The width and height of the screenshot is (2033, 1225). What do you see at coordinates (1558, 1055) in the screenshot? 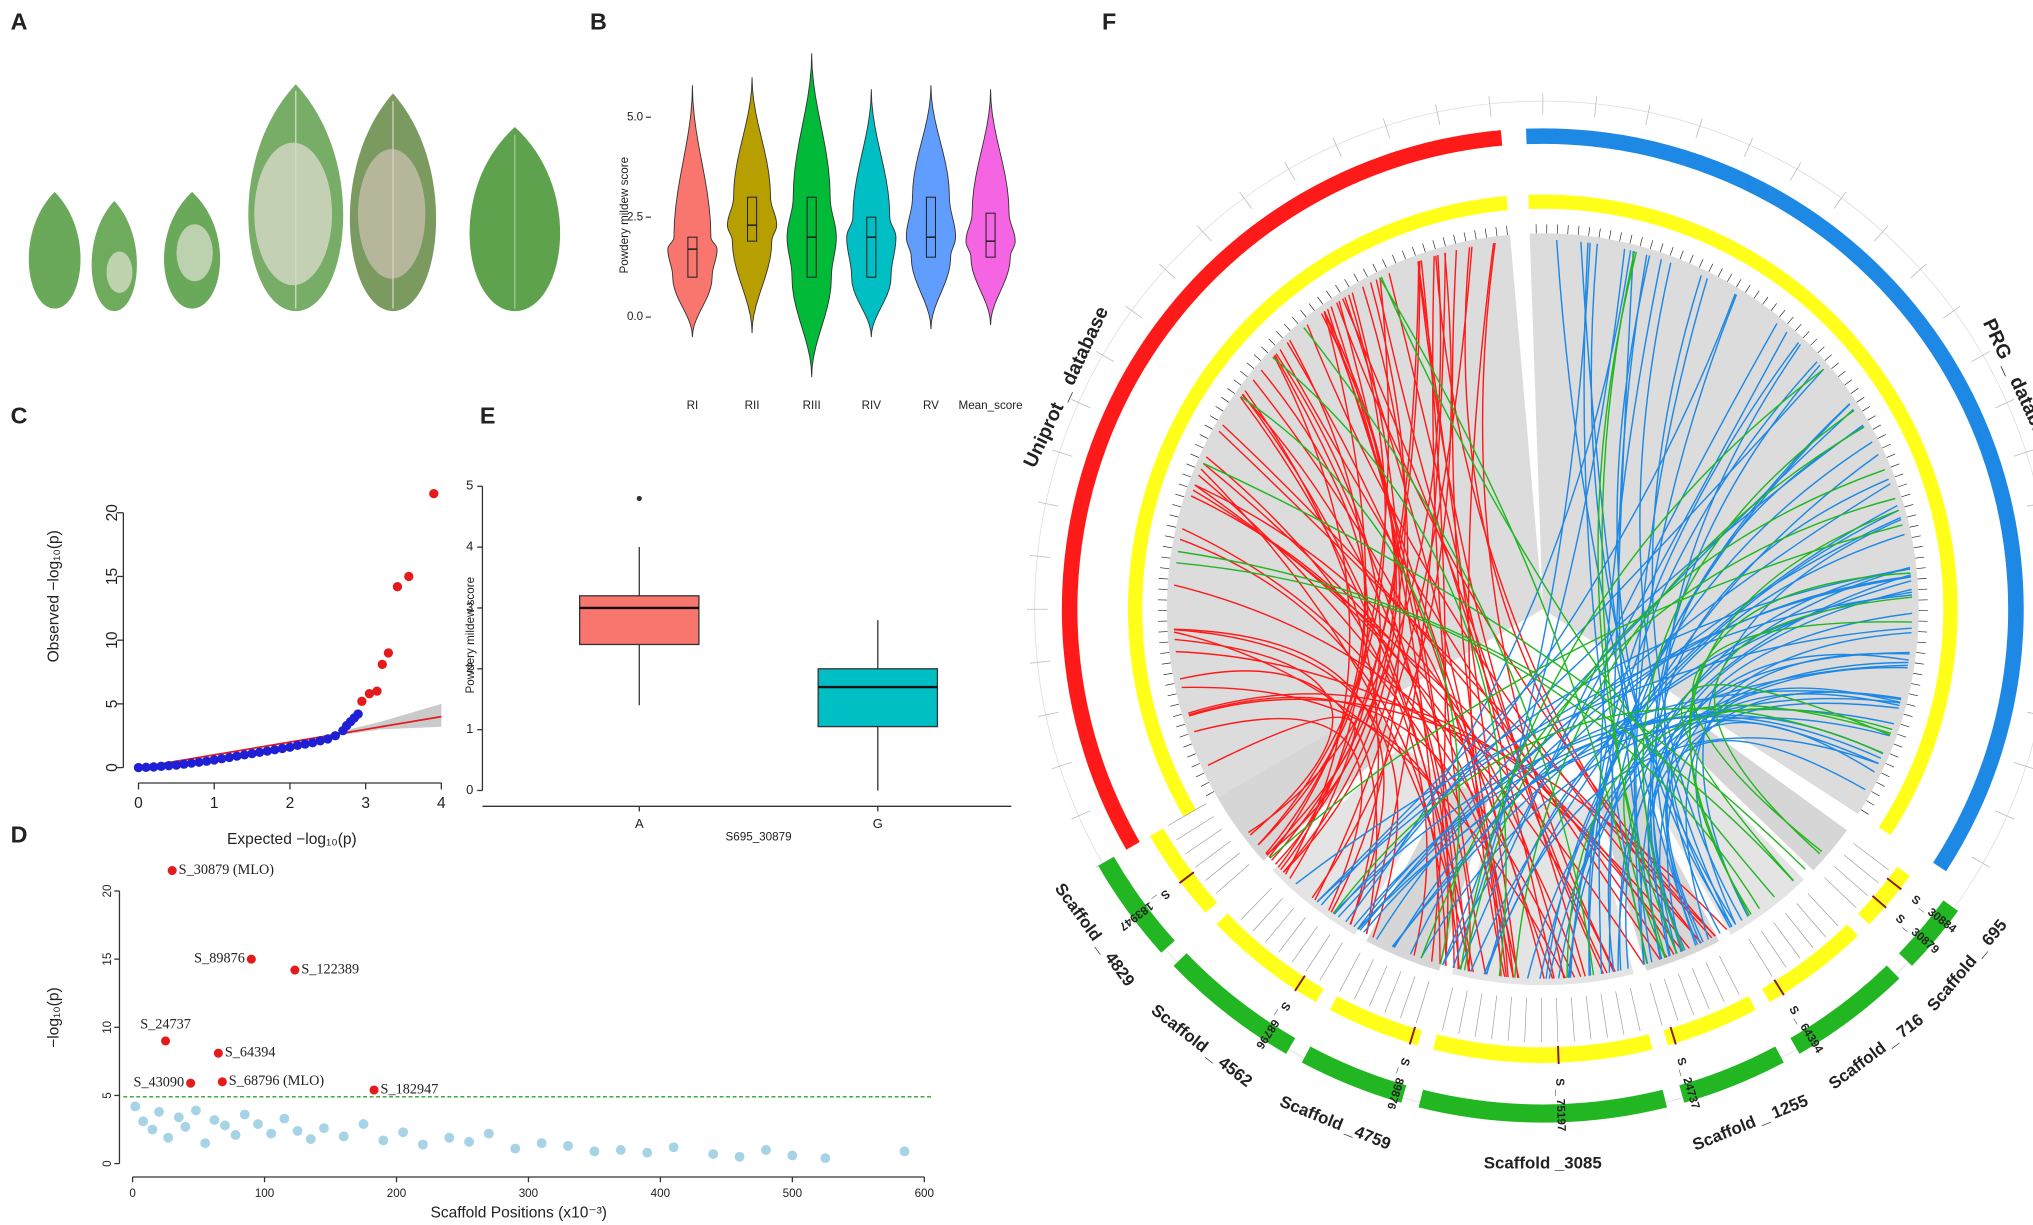
I see `snp-marker` at bounding box center [1558, 1055].